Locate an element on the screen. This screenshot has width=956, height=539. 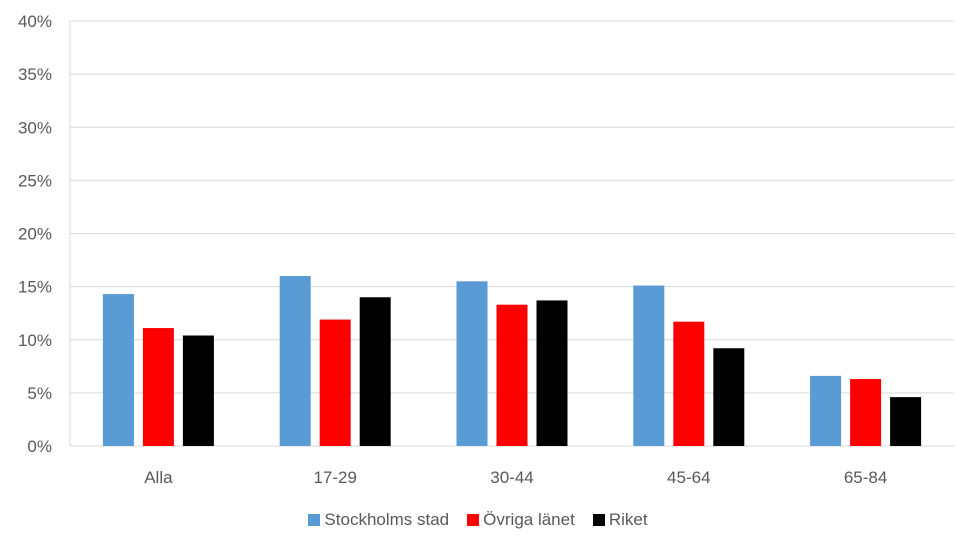
legend-label: Stockholms stad is located at coordinates (387, 519).